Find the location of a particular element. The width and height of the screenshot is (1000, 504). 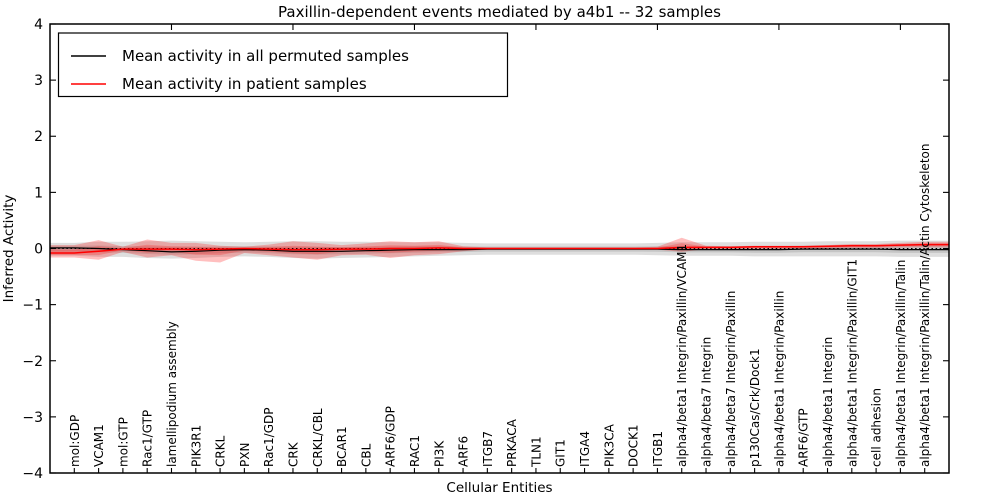

x-tick-label: CRKL/CBL is located at coordinates (318, 437).